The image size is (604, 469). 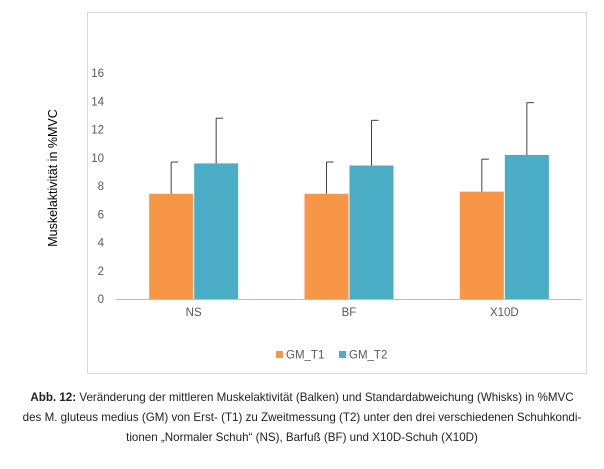 I want to click on y-tick-label: 8, so click(x=101, y=187).